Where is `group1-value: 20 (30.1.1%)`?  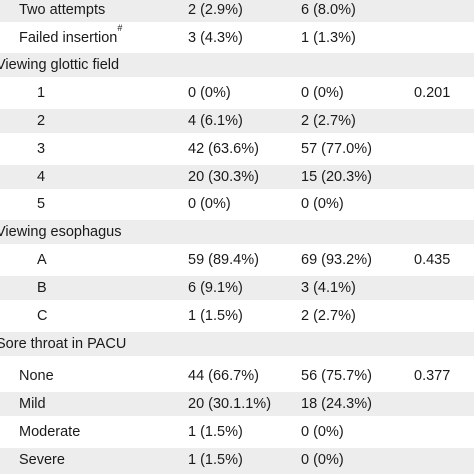
group1-value: 20 (30.1.1%) is located at coordinates (230, 404).